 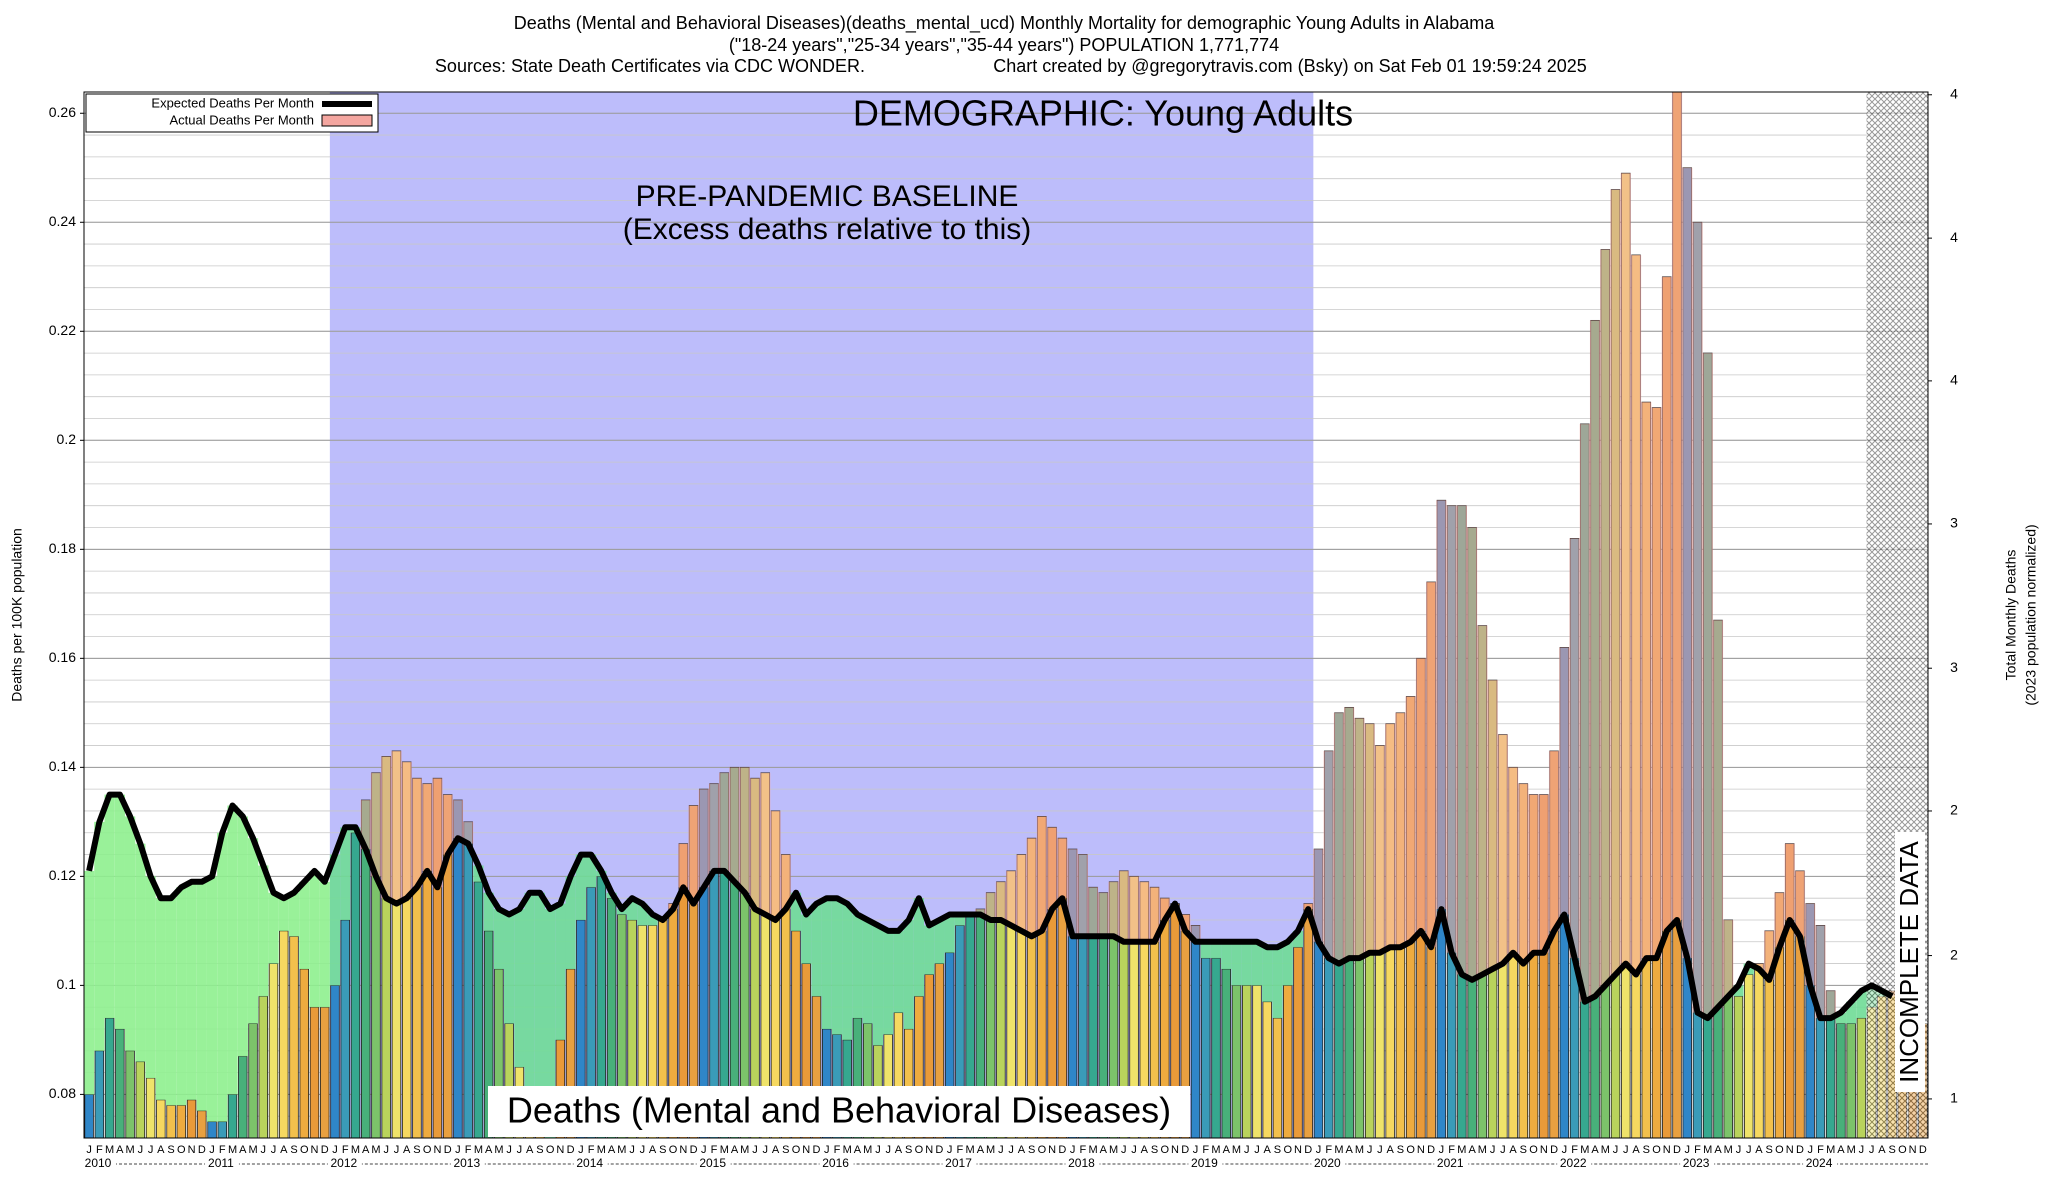 I want to click on incomplete-label: INCOMPLETE DATA, so click(x=1909, y=961).